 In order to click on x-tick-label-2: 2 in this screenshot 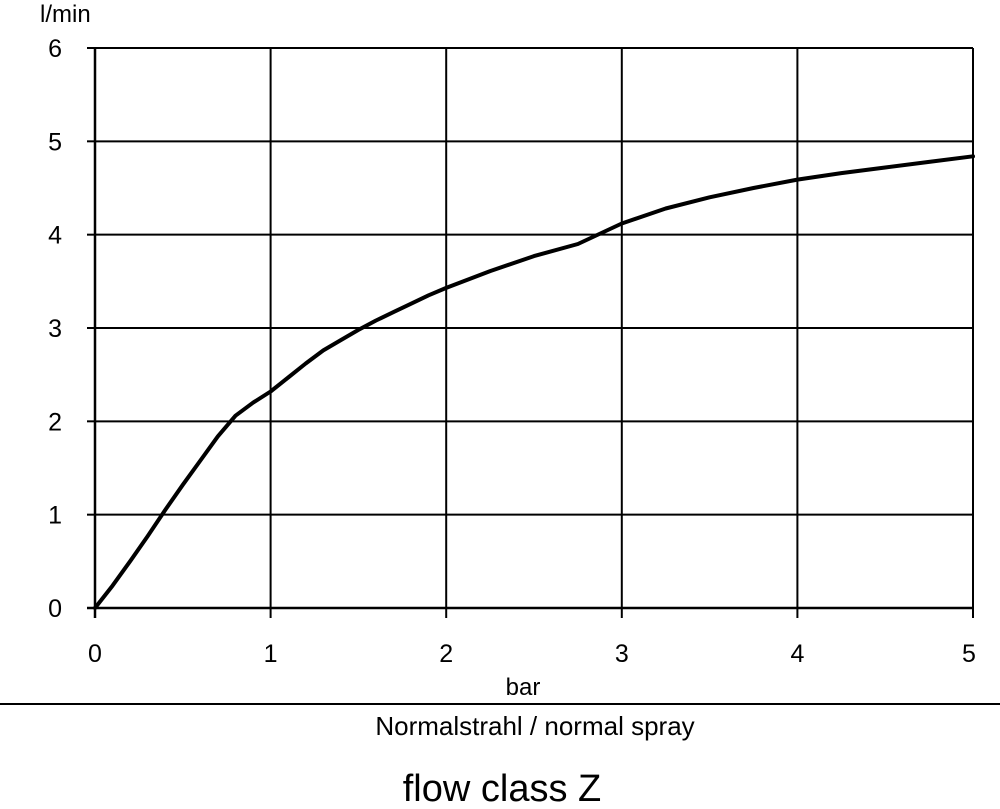, I will do `click(446, 654)`.